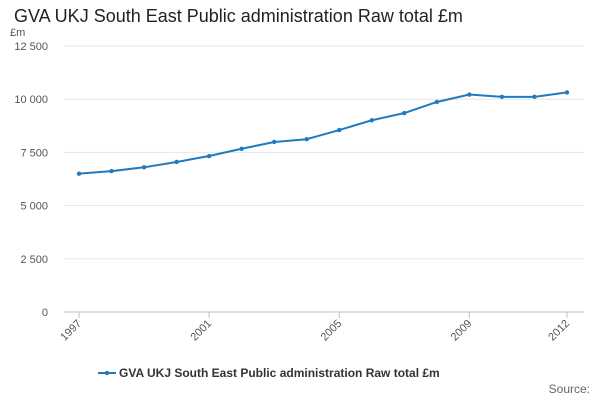 The height and width of the screenshot is (400, 600). I want to click on y-tick-label: 2 500, so click(34, 260).